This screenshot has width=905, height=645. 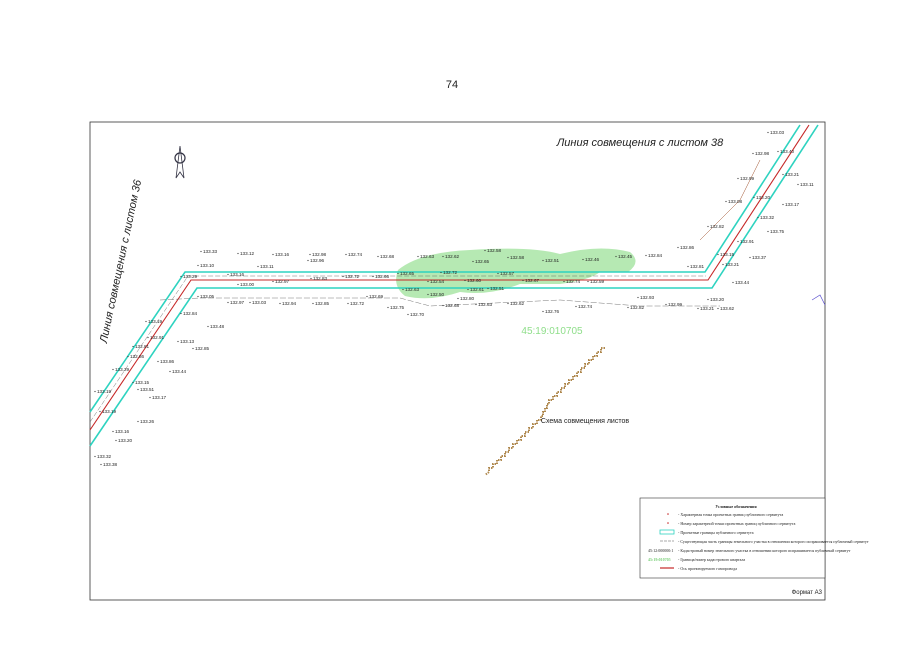 What do you see at coordinates (759, 257) in the screenshot?
I see `elevation: 133.37` at bounding box center [759, 257].